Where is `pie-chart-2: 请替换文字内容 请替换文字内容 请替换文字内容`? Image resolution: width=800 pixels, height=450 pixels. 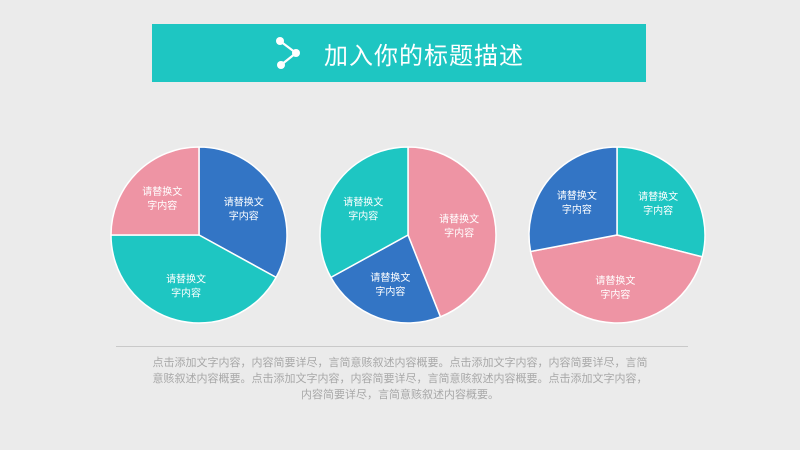
pie-chart-2: 请替换文字内容 请替换文字内容 请替换文字内容 is located at coordinates (408, 235).